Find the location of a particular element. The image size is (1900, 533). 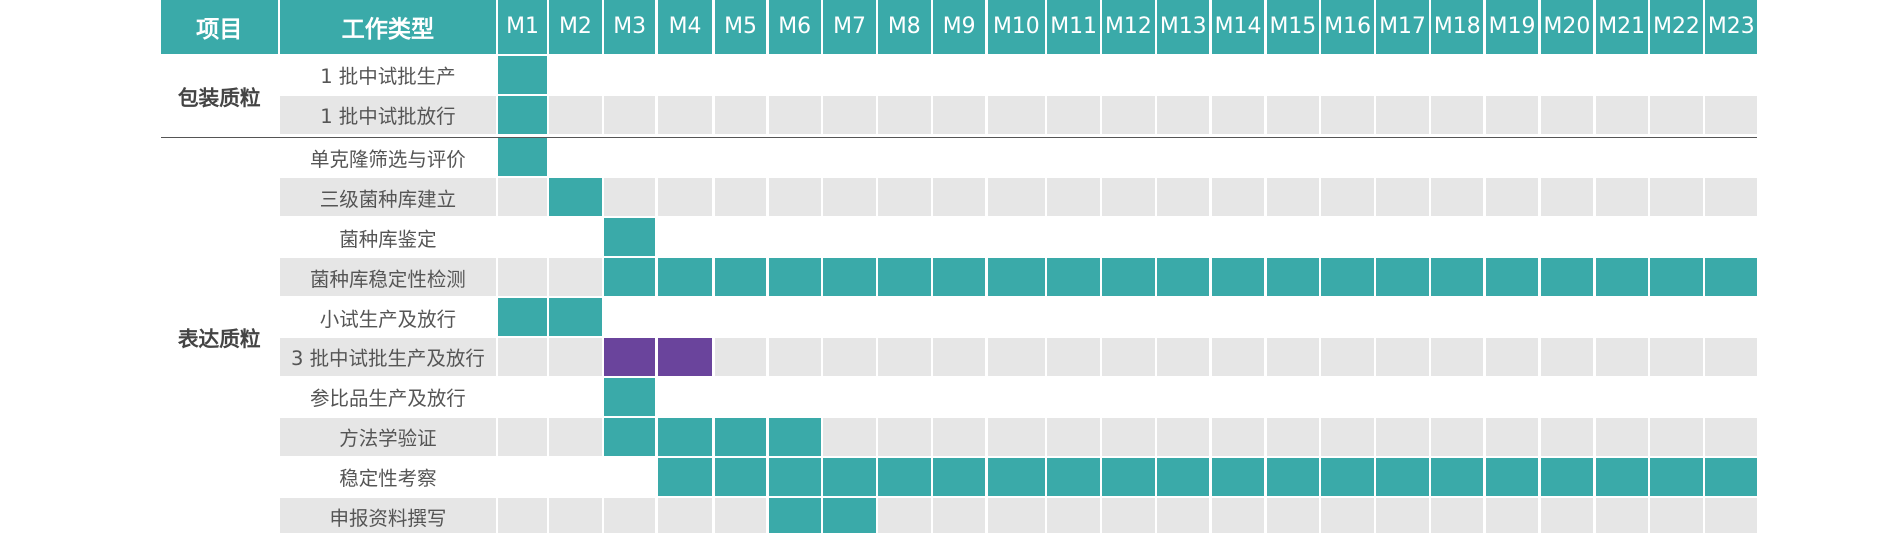

header-month: M1 is located at coordinates (522, 27).